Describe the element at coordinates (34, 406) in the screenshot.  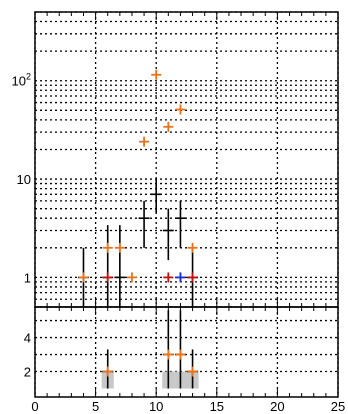
I see `x-tick-label: 0` at that location.